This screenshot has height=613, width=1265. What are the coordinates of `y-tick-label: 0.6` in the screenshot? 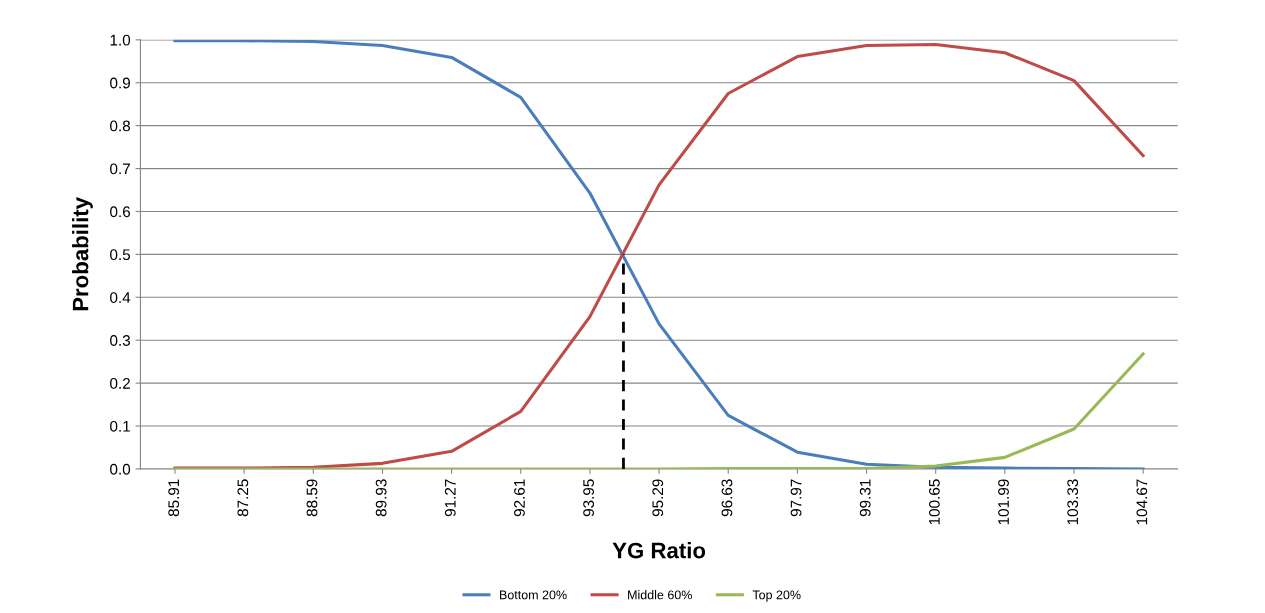 It's located at (120, 212).